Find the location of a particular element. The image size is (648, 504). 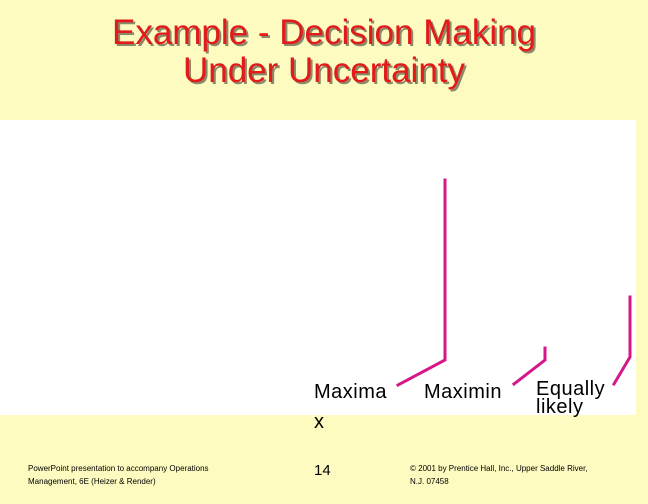

equally-likely-line2: likely is located at coordinates (560, 407).